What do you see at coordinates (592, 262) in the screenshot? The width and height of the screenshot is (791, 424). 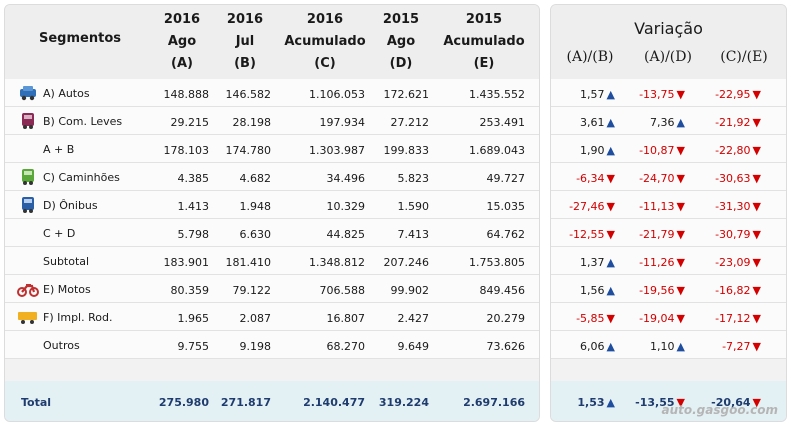 I see `variation-value: 1,37` at bounding box center [592, 262].